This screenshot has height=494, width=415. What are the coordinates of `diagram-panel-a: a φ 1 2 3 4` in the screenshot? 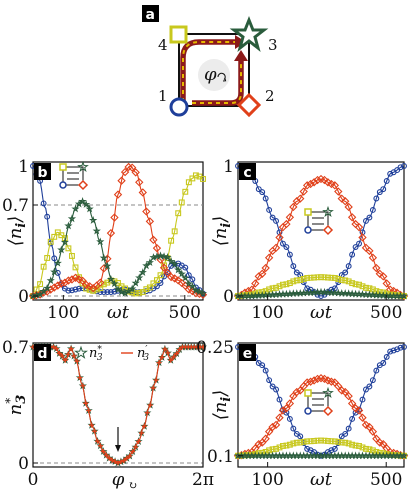 It's located at (210, 61).